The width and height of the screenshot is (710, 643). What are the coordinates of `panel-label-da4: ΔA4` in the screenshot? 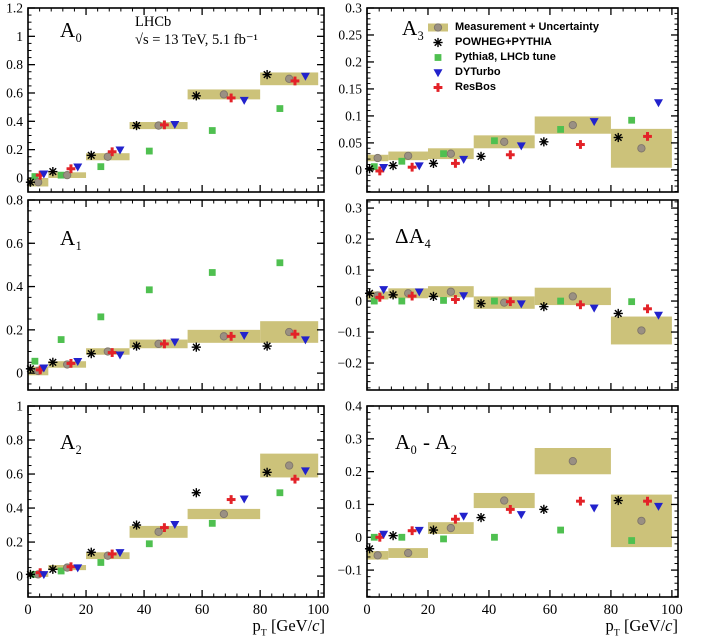 It's located at (413, 238).